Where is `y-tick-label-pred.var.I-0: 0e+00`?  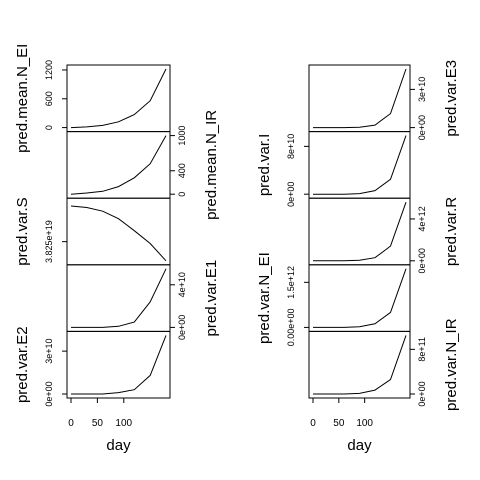
y-tick-label-pred.var.I-0: 0e+00 is located at coordinates (291, 194).